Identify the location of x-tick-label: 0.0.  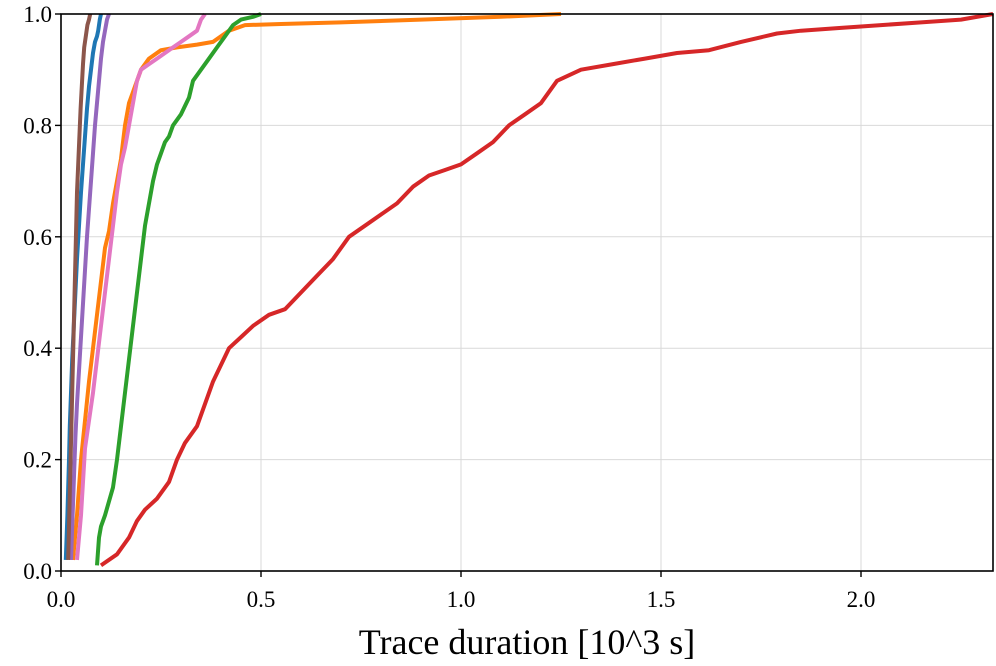
(61, 599).